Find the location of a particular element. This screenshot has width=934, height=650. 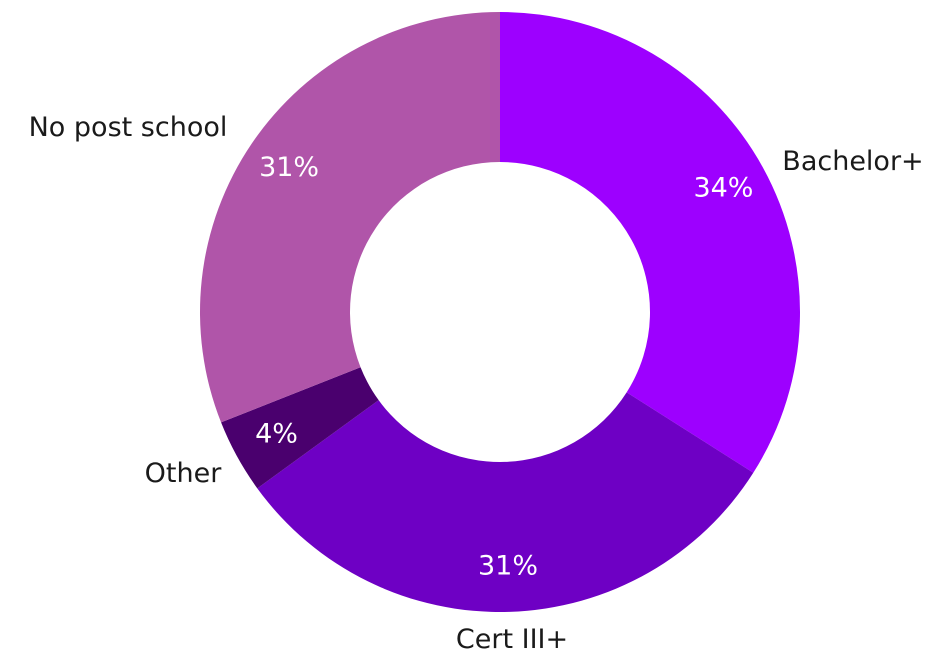

percent-label-other: 4% is located at coordinates (276, 433).